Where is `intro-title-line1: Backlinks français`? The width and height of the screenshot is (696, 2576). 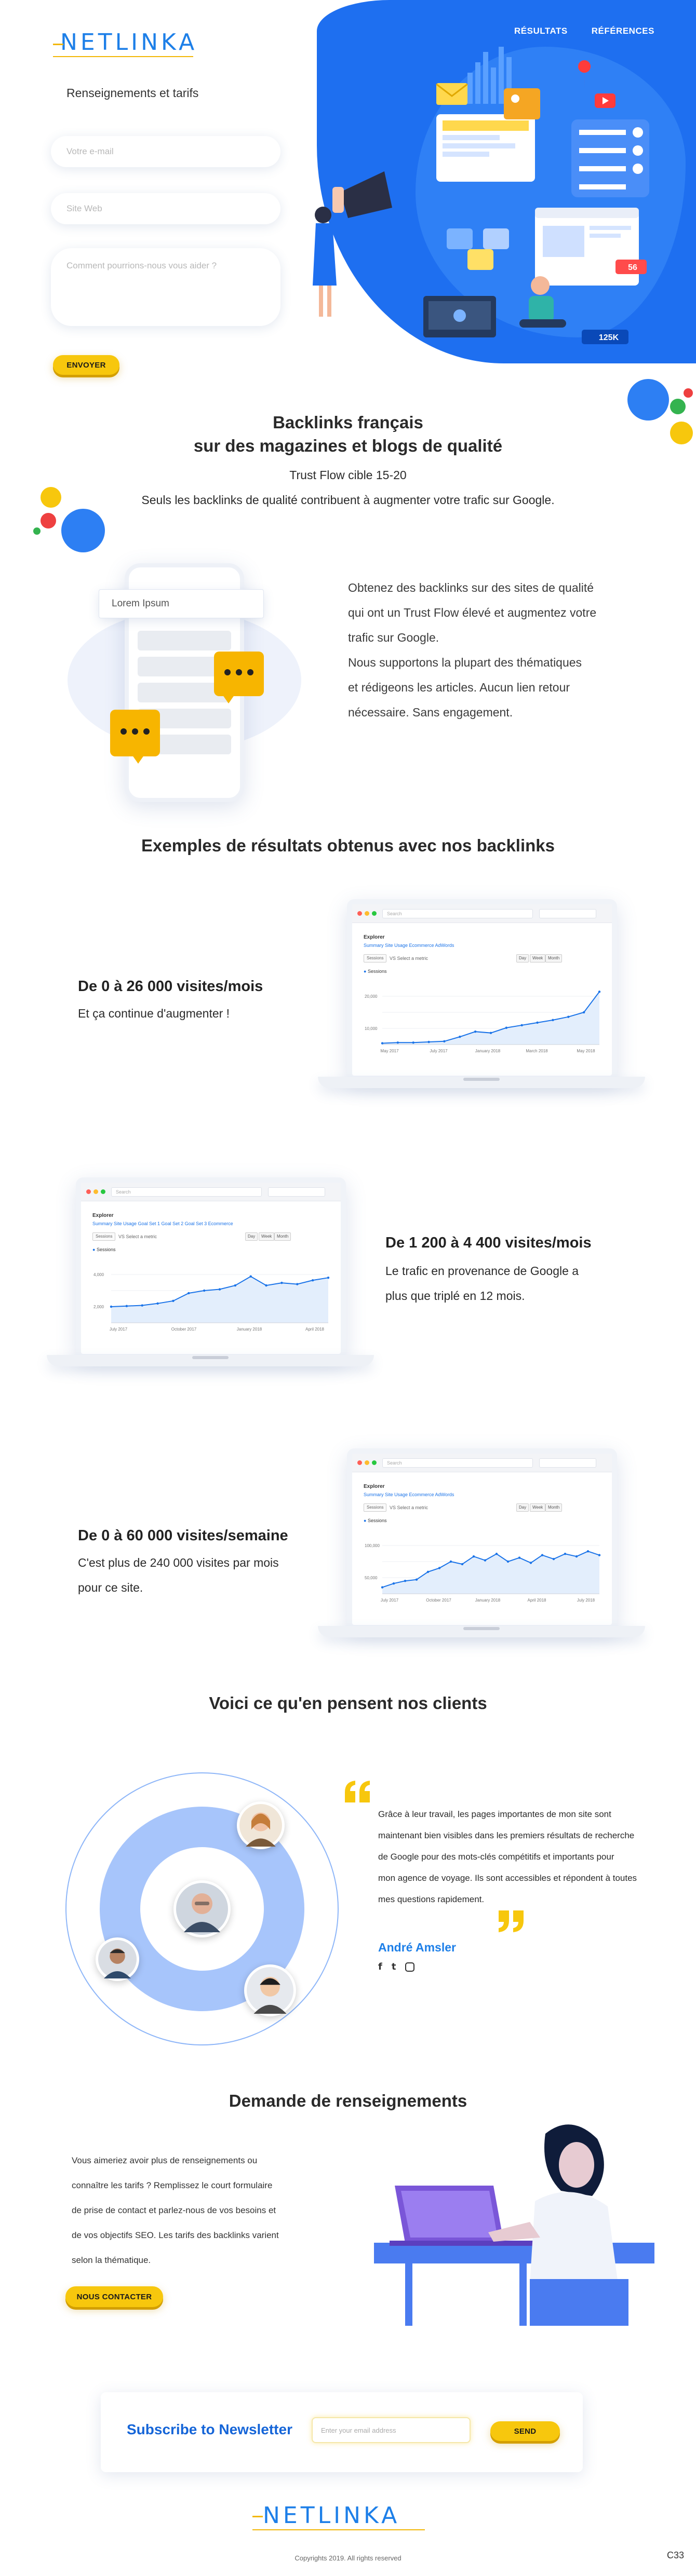 intro-title-line1: Backlinks français is located at coordinates (348, 422).